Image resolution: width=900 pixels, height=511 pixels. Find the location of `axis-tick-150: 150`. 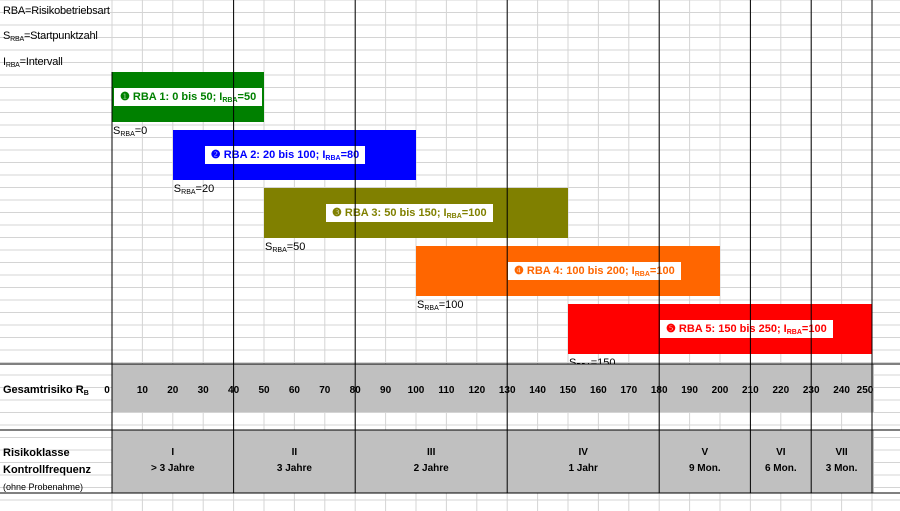

axis-tick-150: 150 is located at coordinates (568, 390).